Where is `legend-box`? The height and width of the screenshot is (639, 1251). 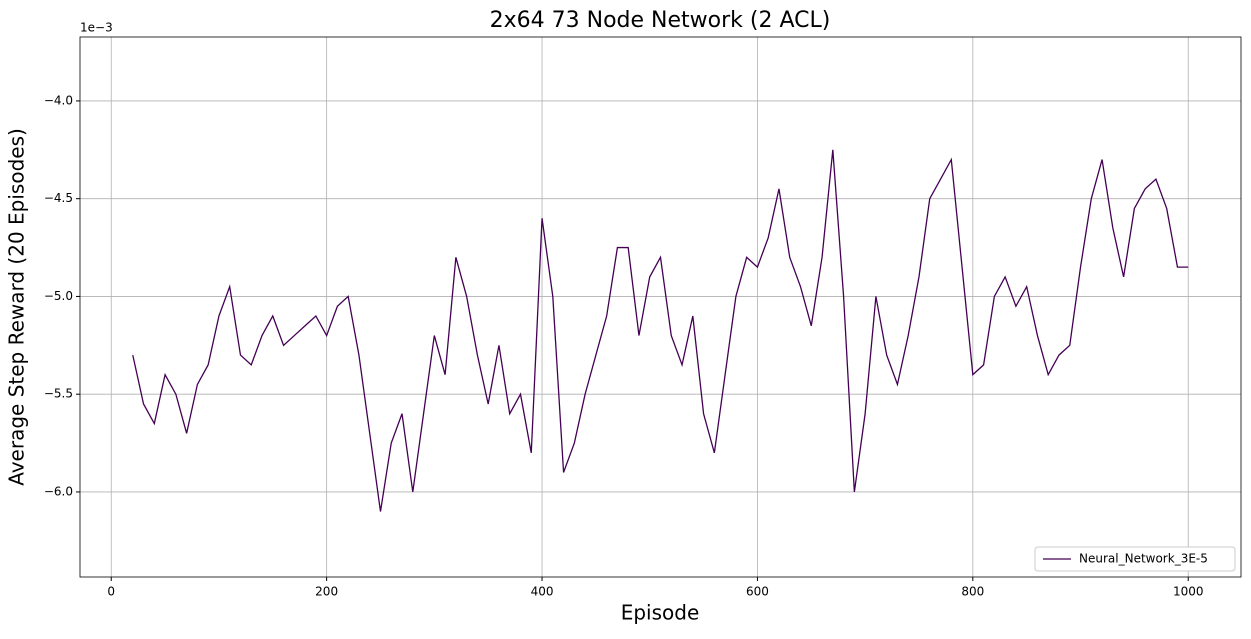 legend-box is located at coordinates (1135, 559).